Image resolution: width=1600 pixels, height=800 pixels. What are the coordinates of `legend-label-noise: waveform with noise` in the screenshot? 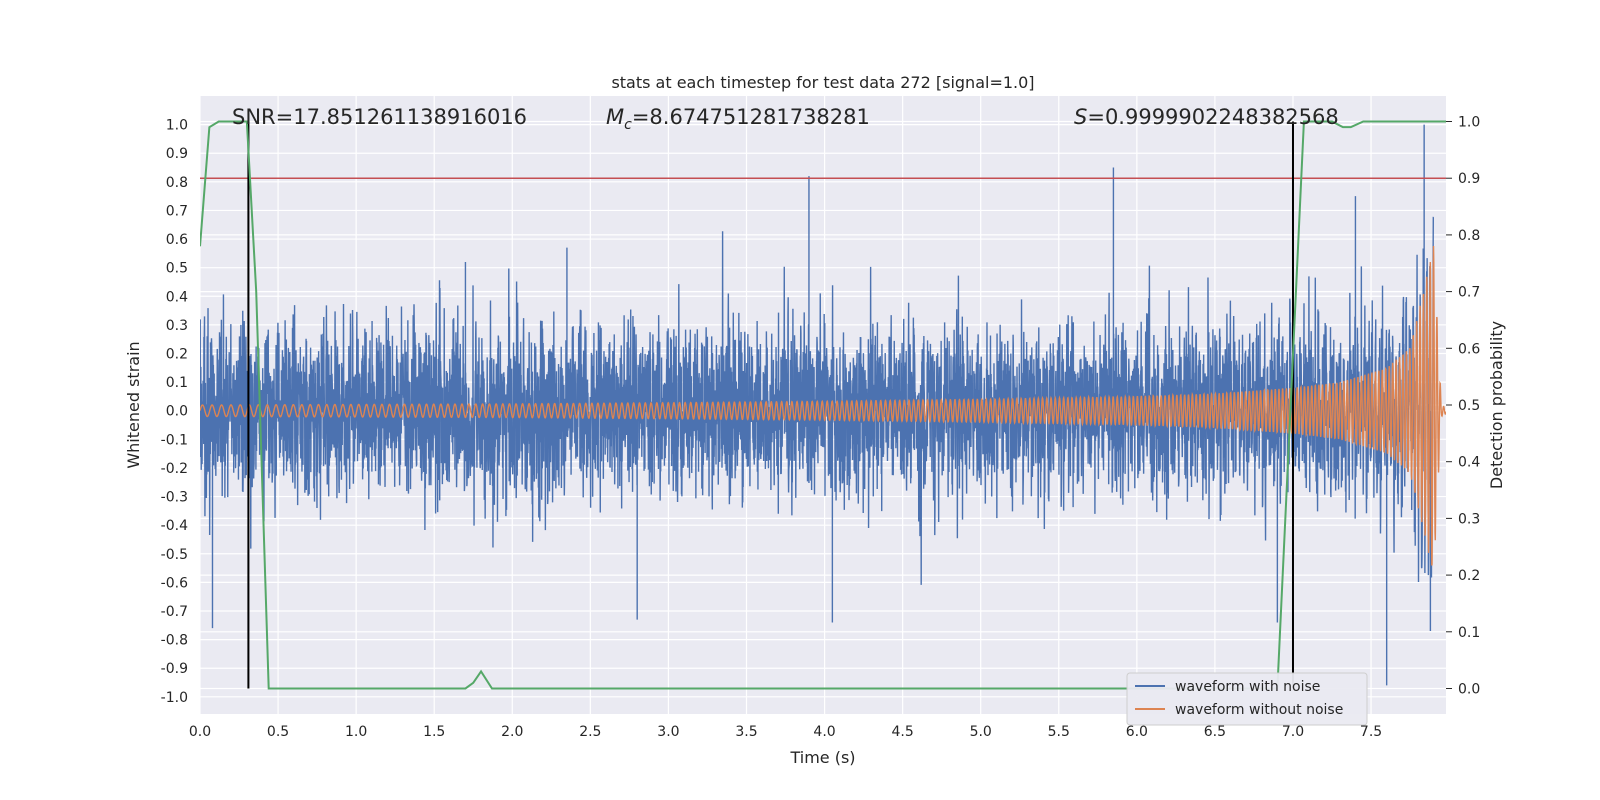 It's located at (1247, 687).